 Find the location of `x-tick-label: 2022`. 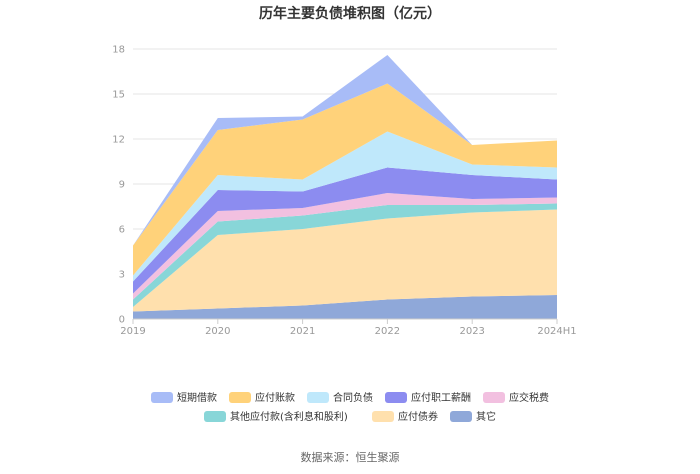

x-tick-label: 2022 is located at coordinates (387, 331).